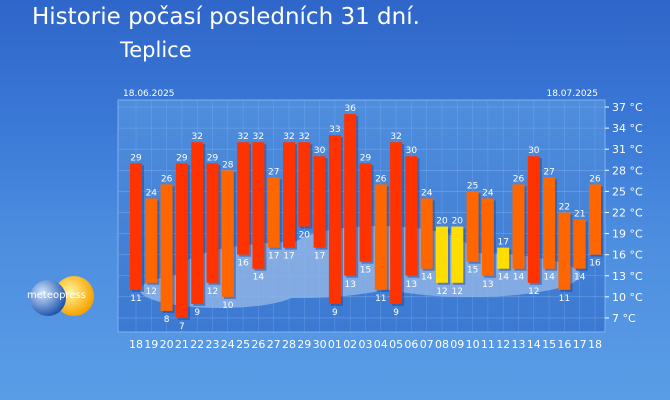  What do you see at coordinates (627, 212) in the screenshot?
I see `y-tick-label: 22 °C` at bounding box center [627, 212].